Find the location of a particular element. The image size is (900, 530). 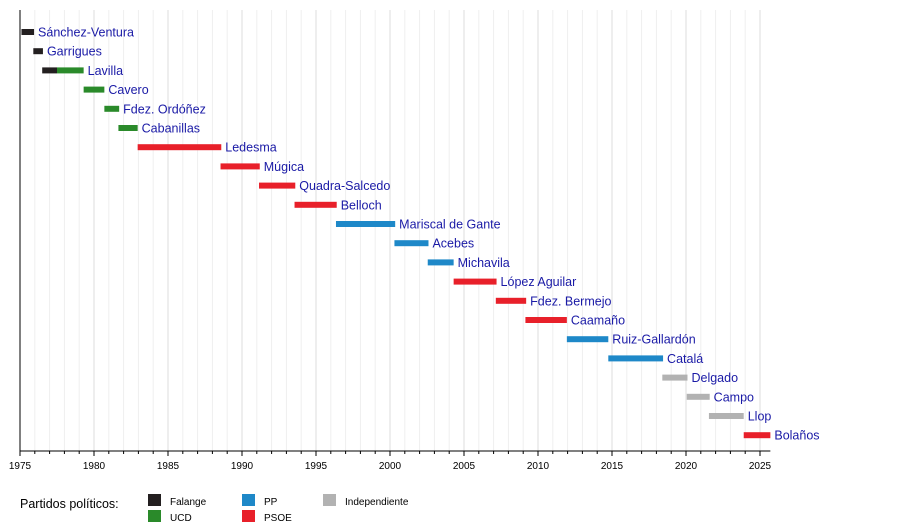

bar-label: Ledesma is located at coordinates (250, 148).